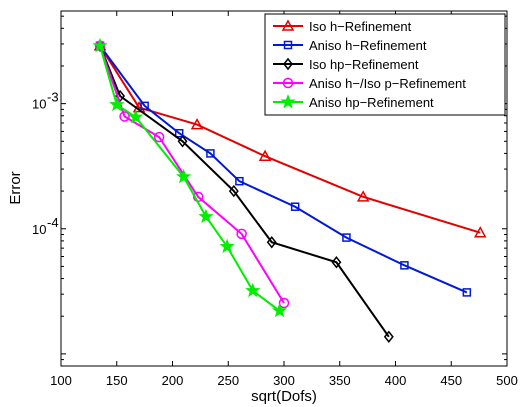 This screenshot has height=407, width=525. What do you see at coordinates (340, 380) in the screenshot?
I see `x-tick-label: 350` at bounding box center [340, 380].